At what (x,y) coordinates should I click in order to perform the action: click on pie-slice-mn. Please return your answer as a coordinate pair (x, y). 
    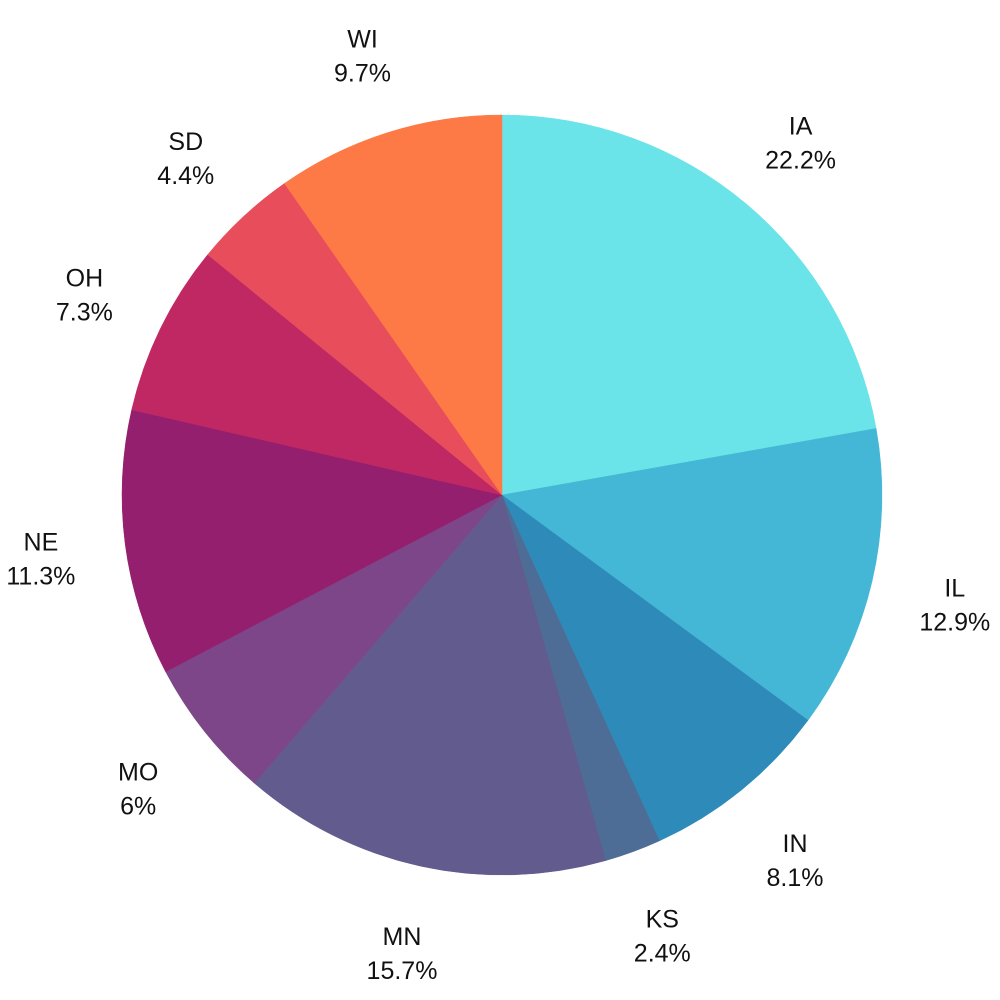
    Looking at the image, I should click on (430, 685).